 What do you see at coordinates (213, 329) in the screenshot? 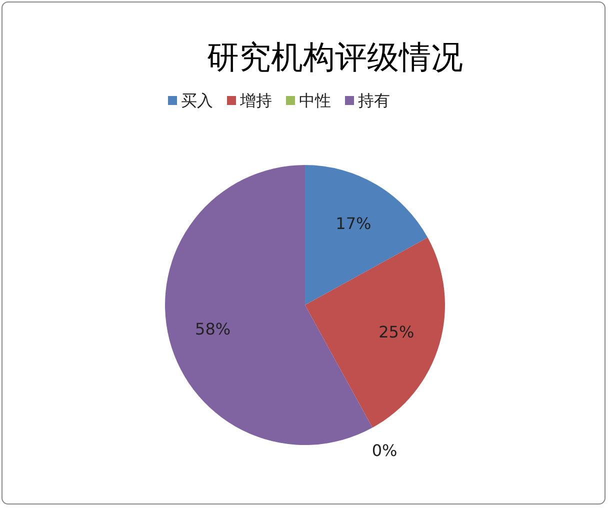
I see `data-label: 58%` at bounding box center [213, 329].